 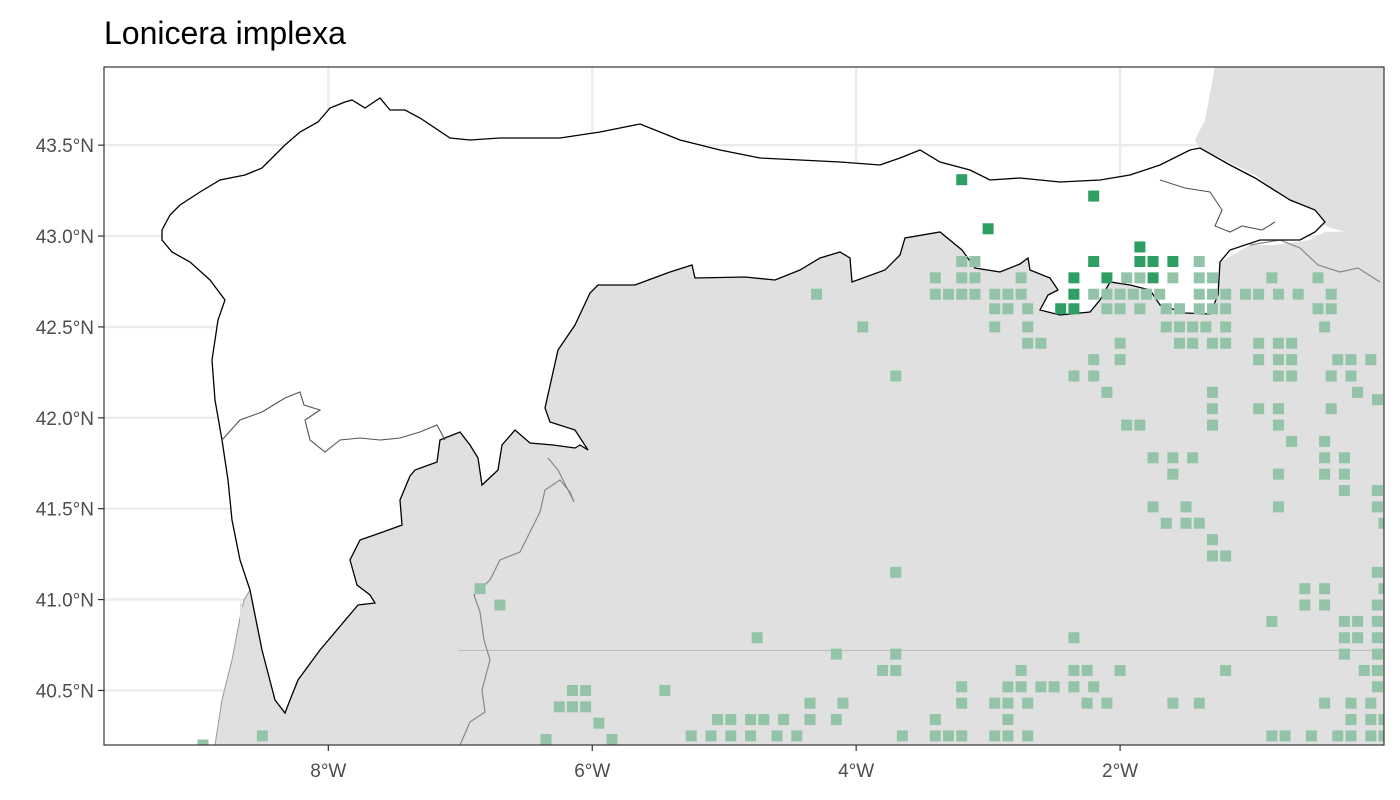 I want to click on x-tick-label: 4°W, so click(x=856, y=771).